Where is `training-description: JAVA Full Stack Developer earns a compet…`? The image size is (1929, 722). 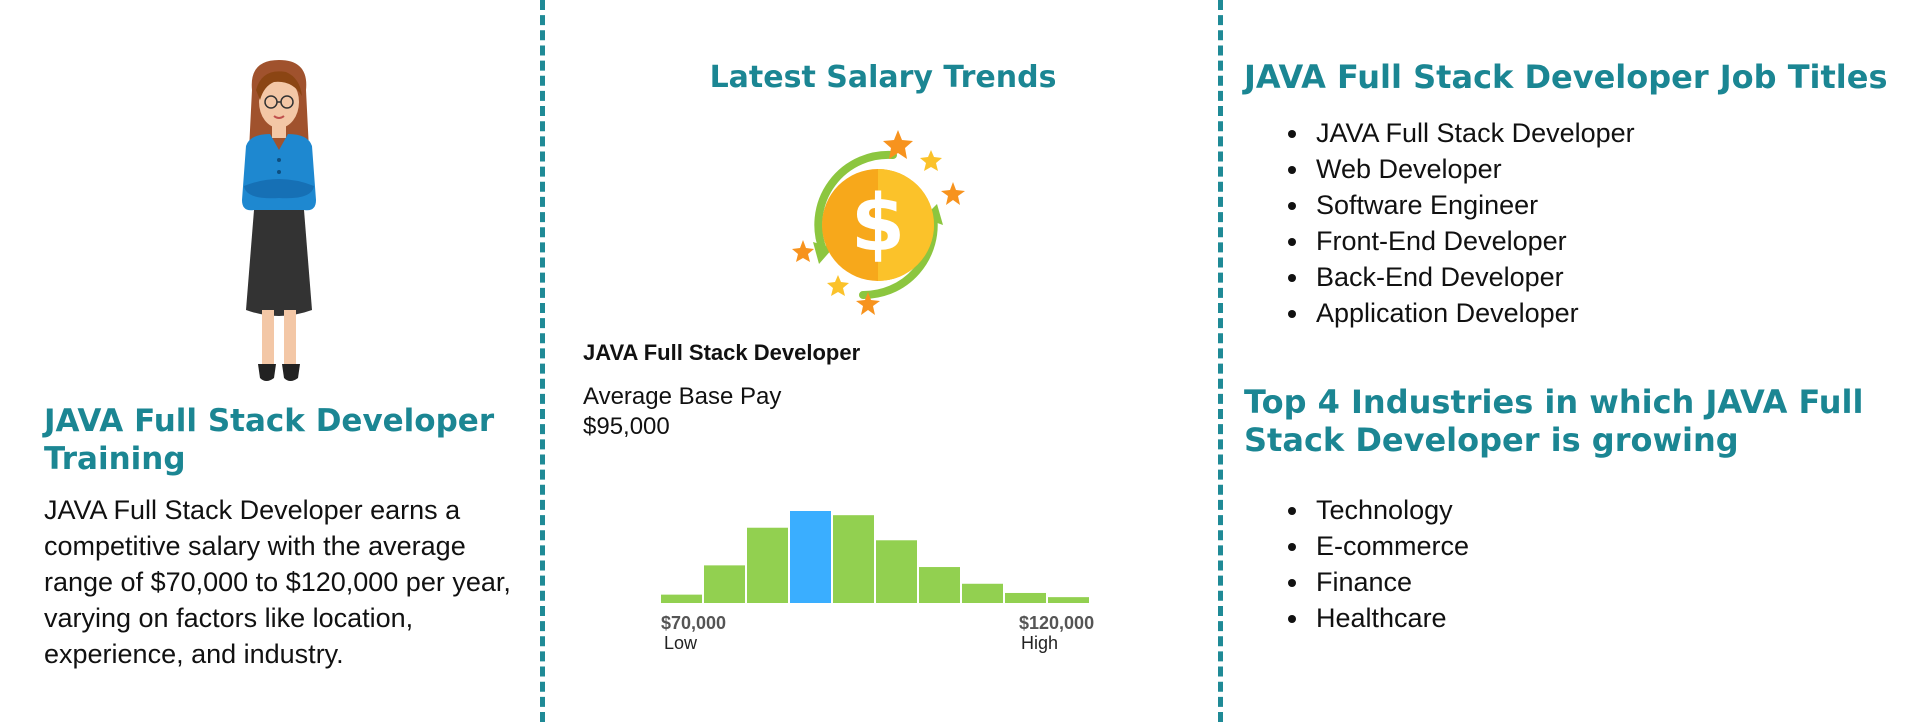 training-description: JAVA Full Stack Developer earns a compet… is located at coordinates (277, 582).